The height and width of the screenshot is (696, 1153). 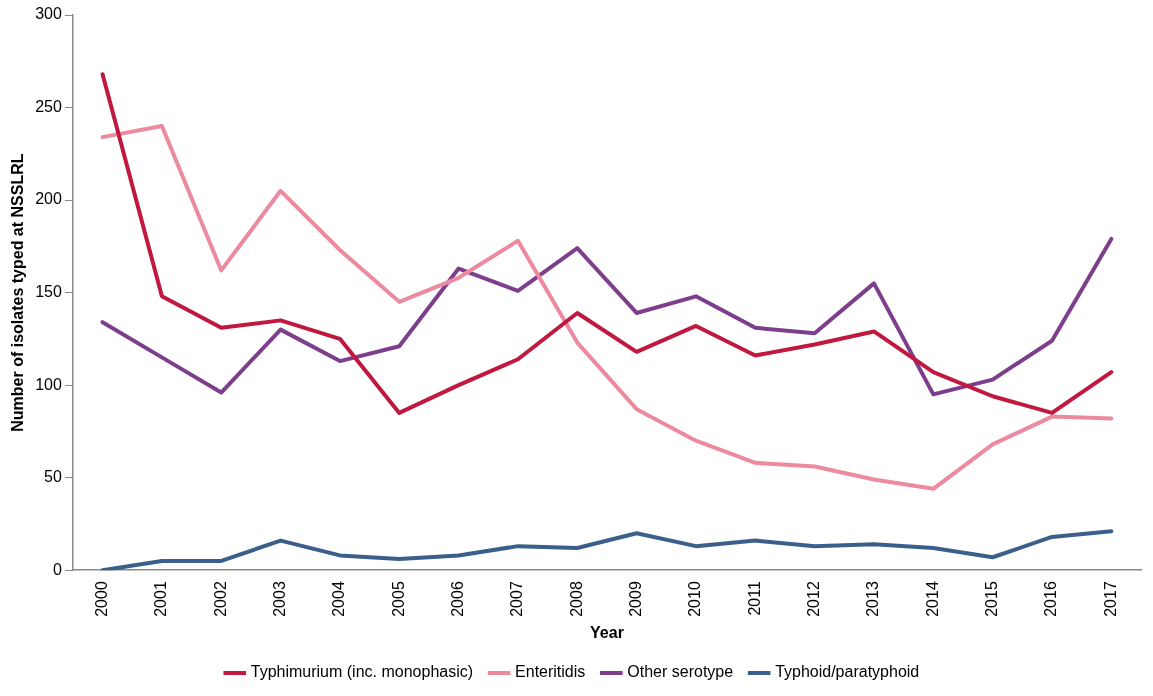 What do you see at coordinates (18, 292) in the screenshot?
I see `y-axis-title: Number of isolates typed at NSSLRL` at bounding box center [18, 292].